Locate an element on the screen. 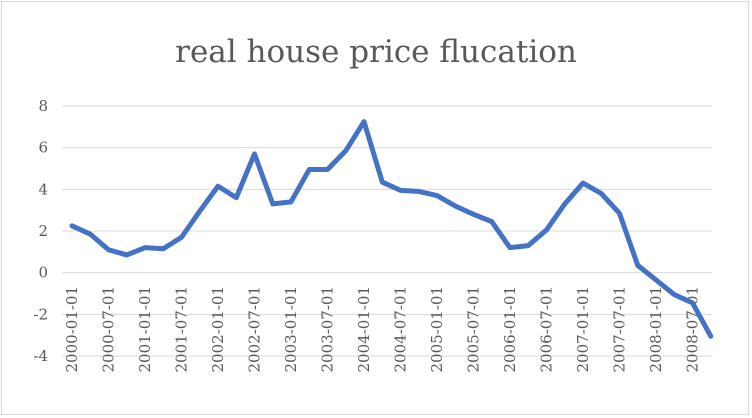  x-tick-label: 2007-07-01 is located at coordinates (620, 329).